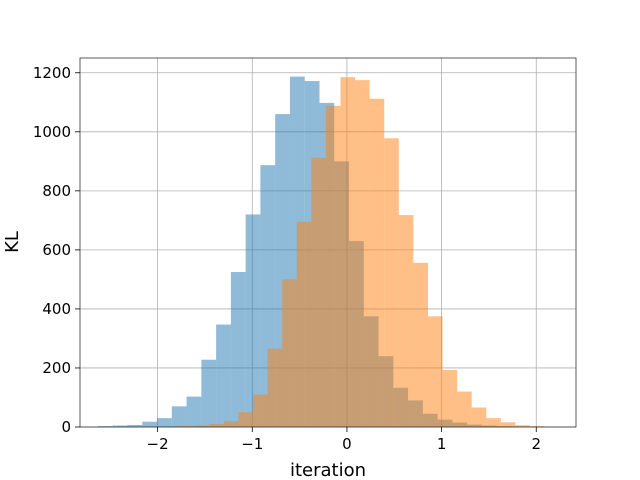 Image resolution: width=640 pixels, height=480 pixels. I want to click on y-tick-label: 600, so click(56, 250).